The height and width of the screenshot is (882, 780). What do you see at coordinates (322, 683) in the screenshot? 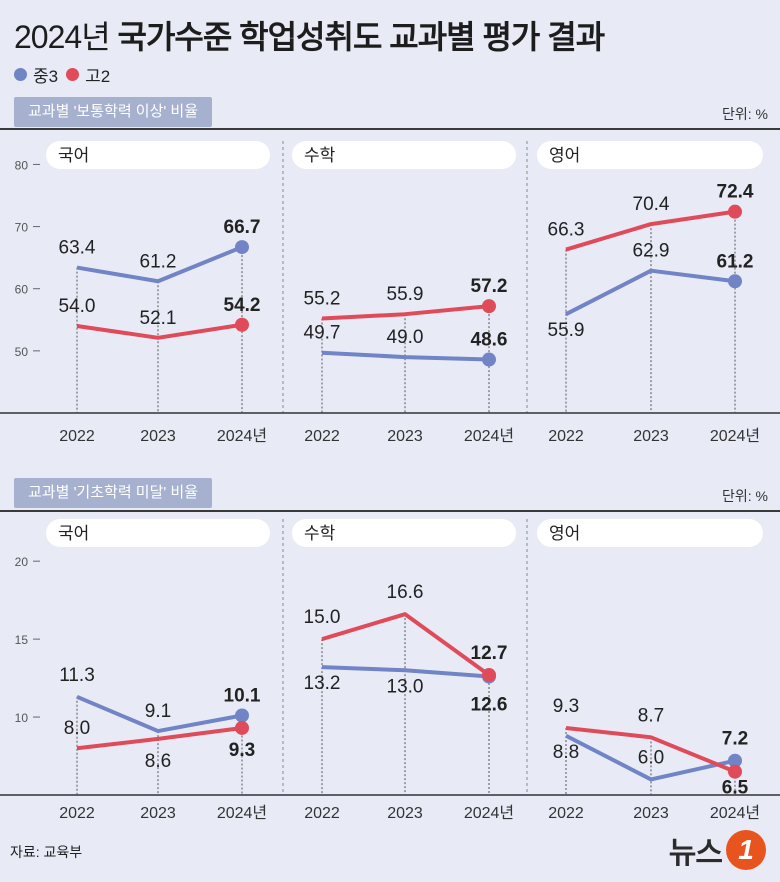
I see `data-label: 13.2` at bounding box center [322, 683].